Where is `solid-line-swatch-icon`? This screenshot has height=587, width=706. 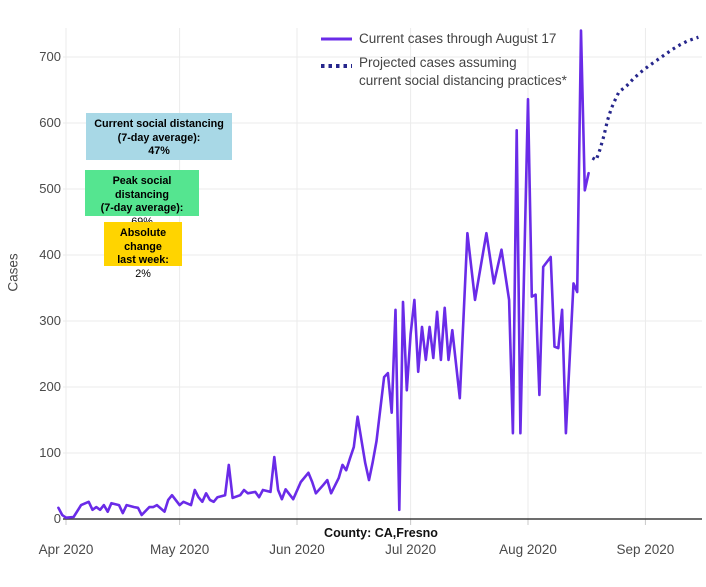 solid-line-swatch-icon is located at coordinates (336, 39).